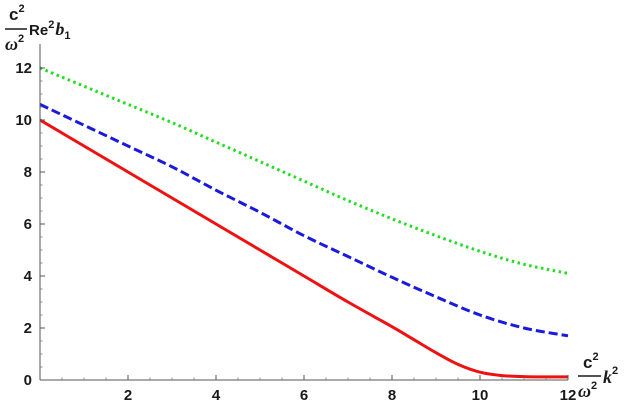 The image size is (625, 411). Describe the element at coordinates (128, 395) in the screenshot. I see `x-tick-label: 2` at that location.